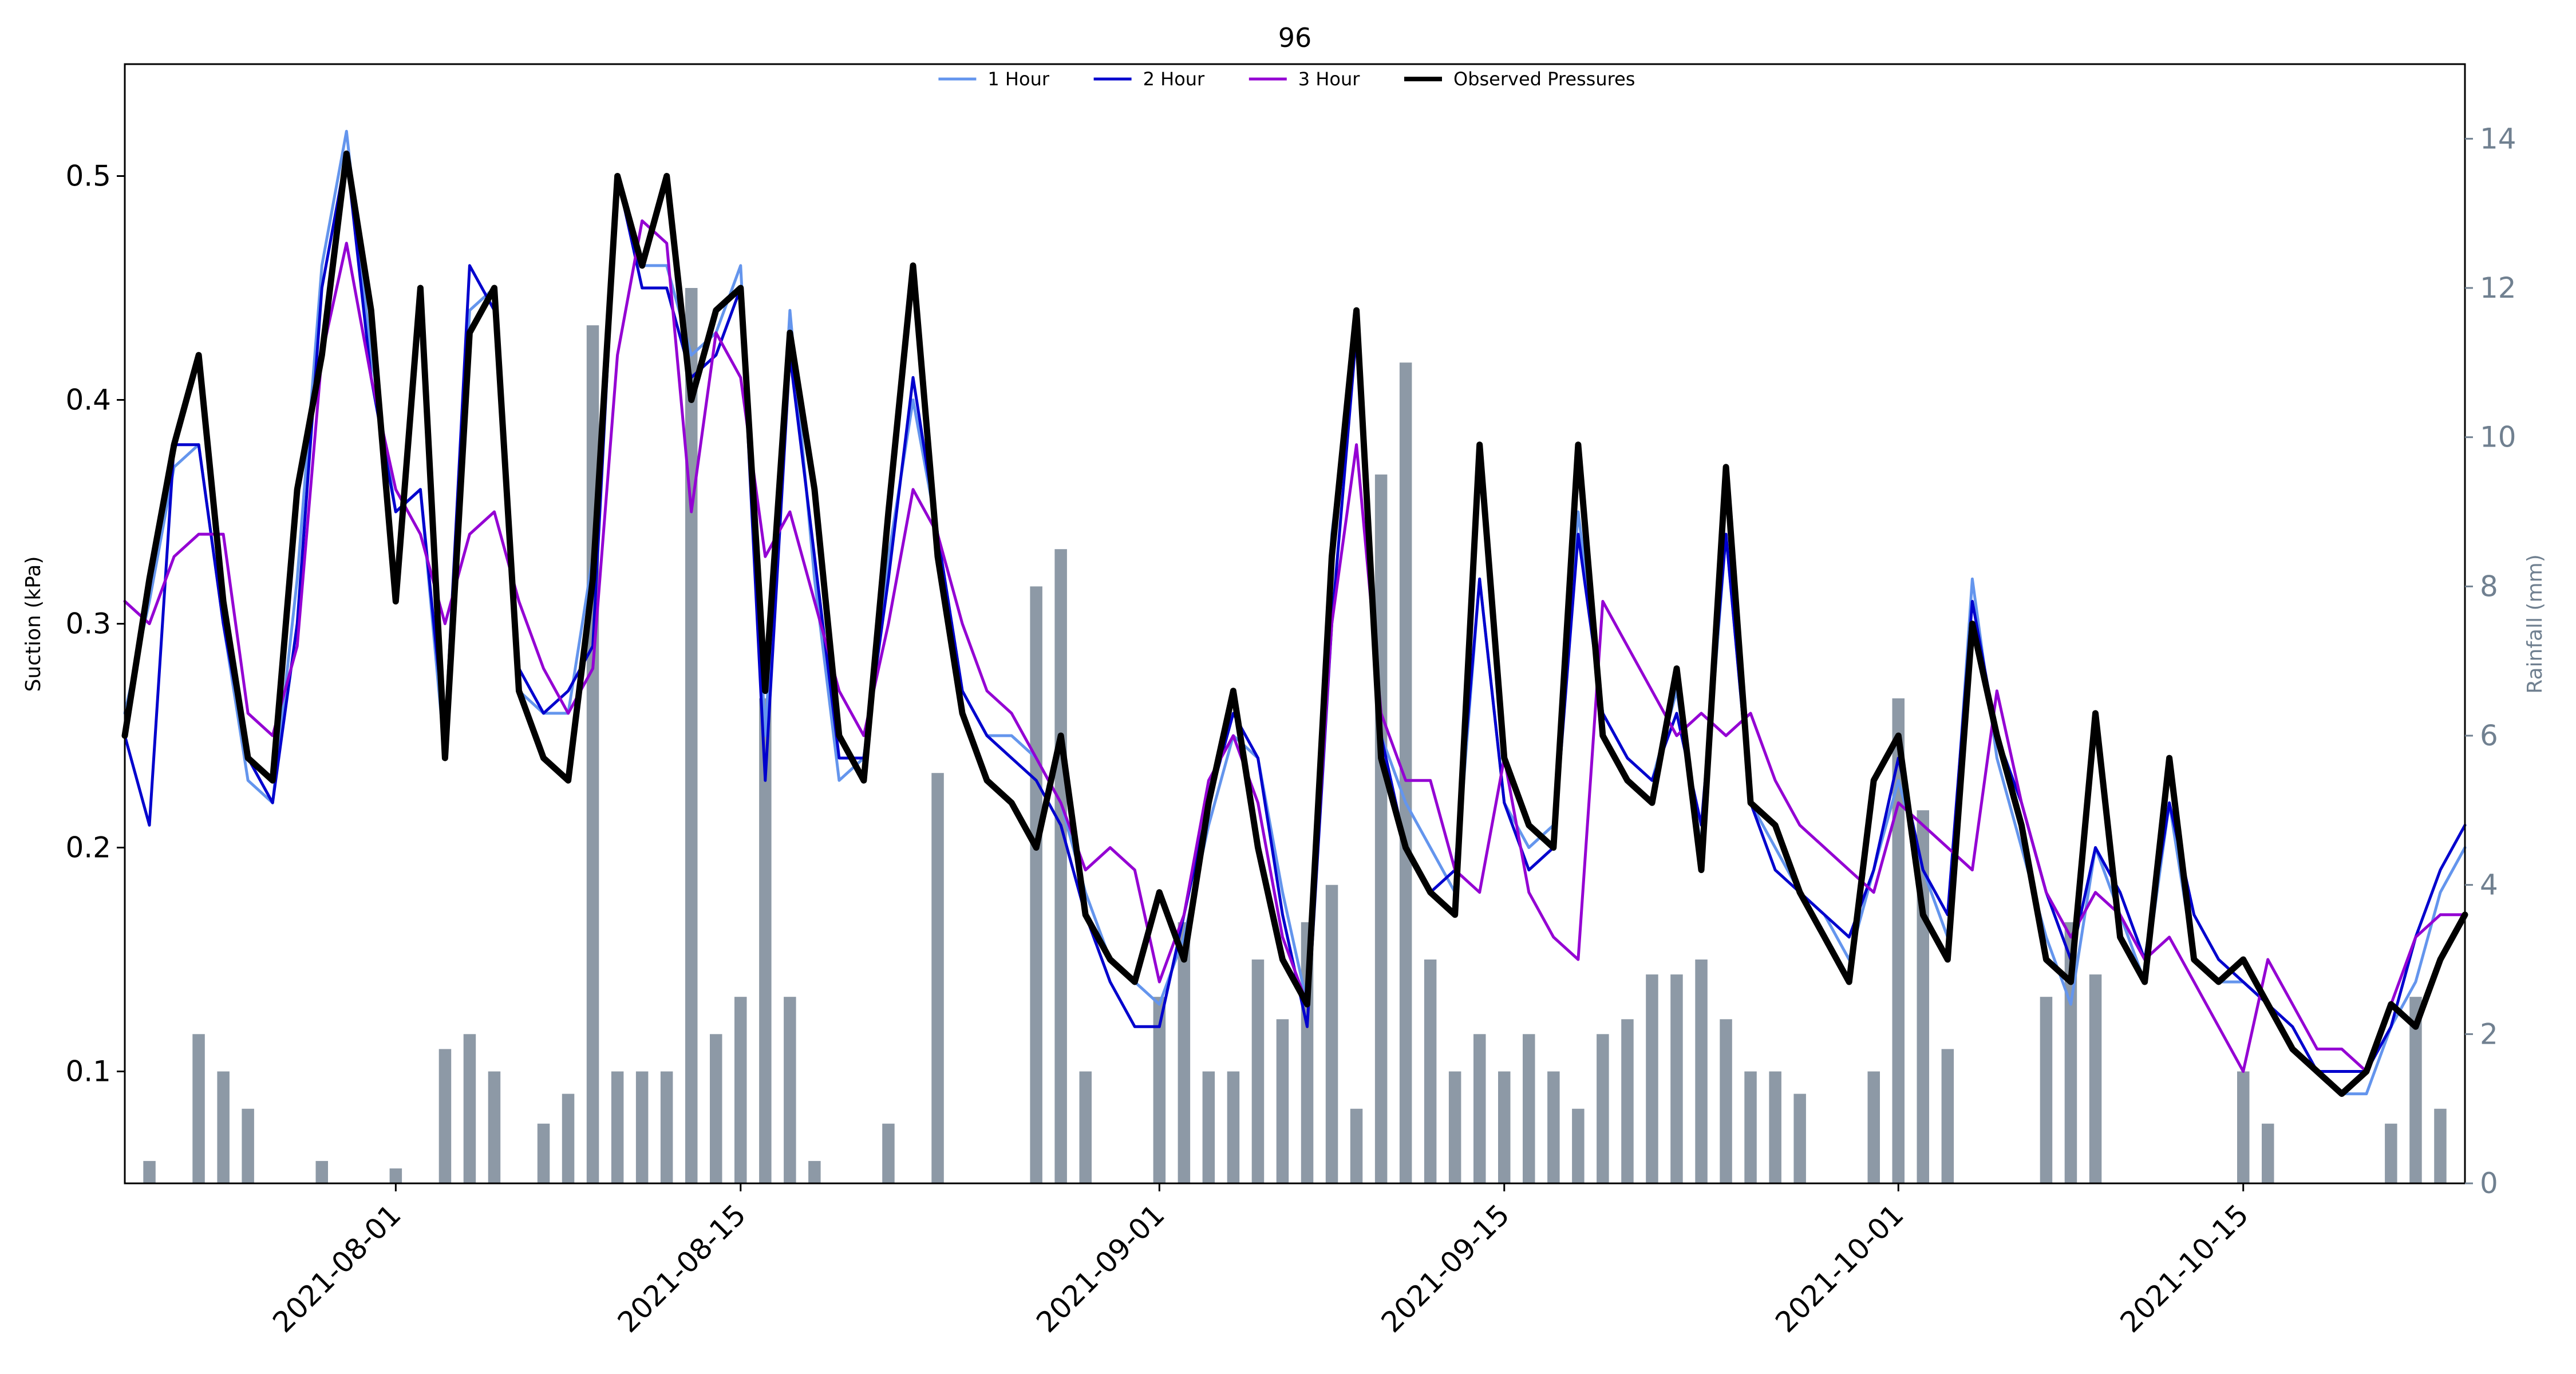  What do you see at coordinates (2489, 586) in the screenshot?
I see `y2-tick-label: 8` at bounding box center [2489, 586].